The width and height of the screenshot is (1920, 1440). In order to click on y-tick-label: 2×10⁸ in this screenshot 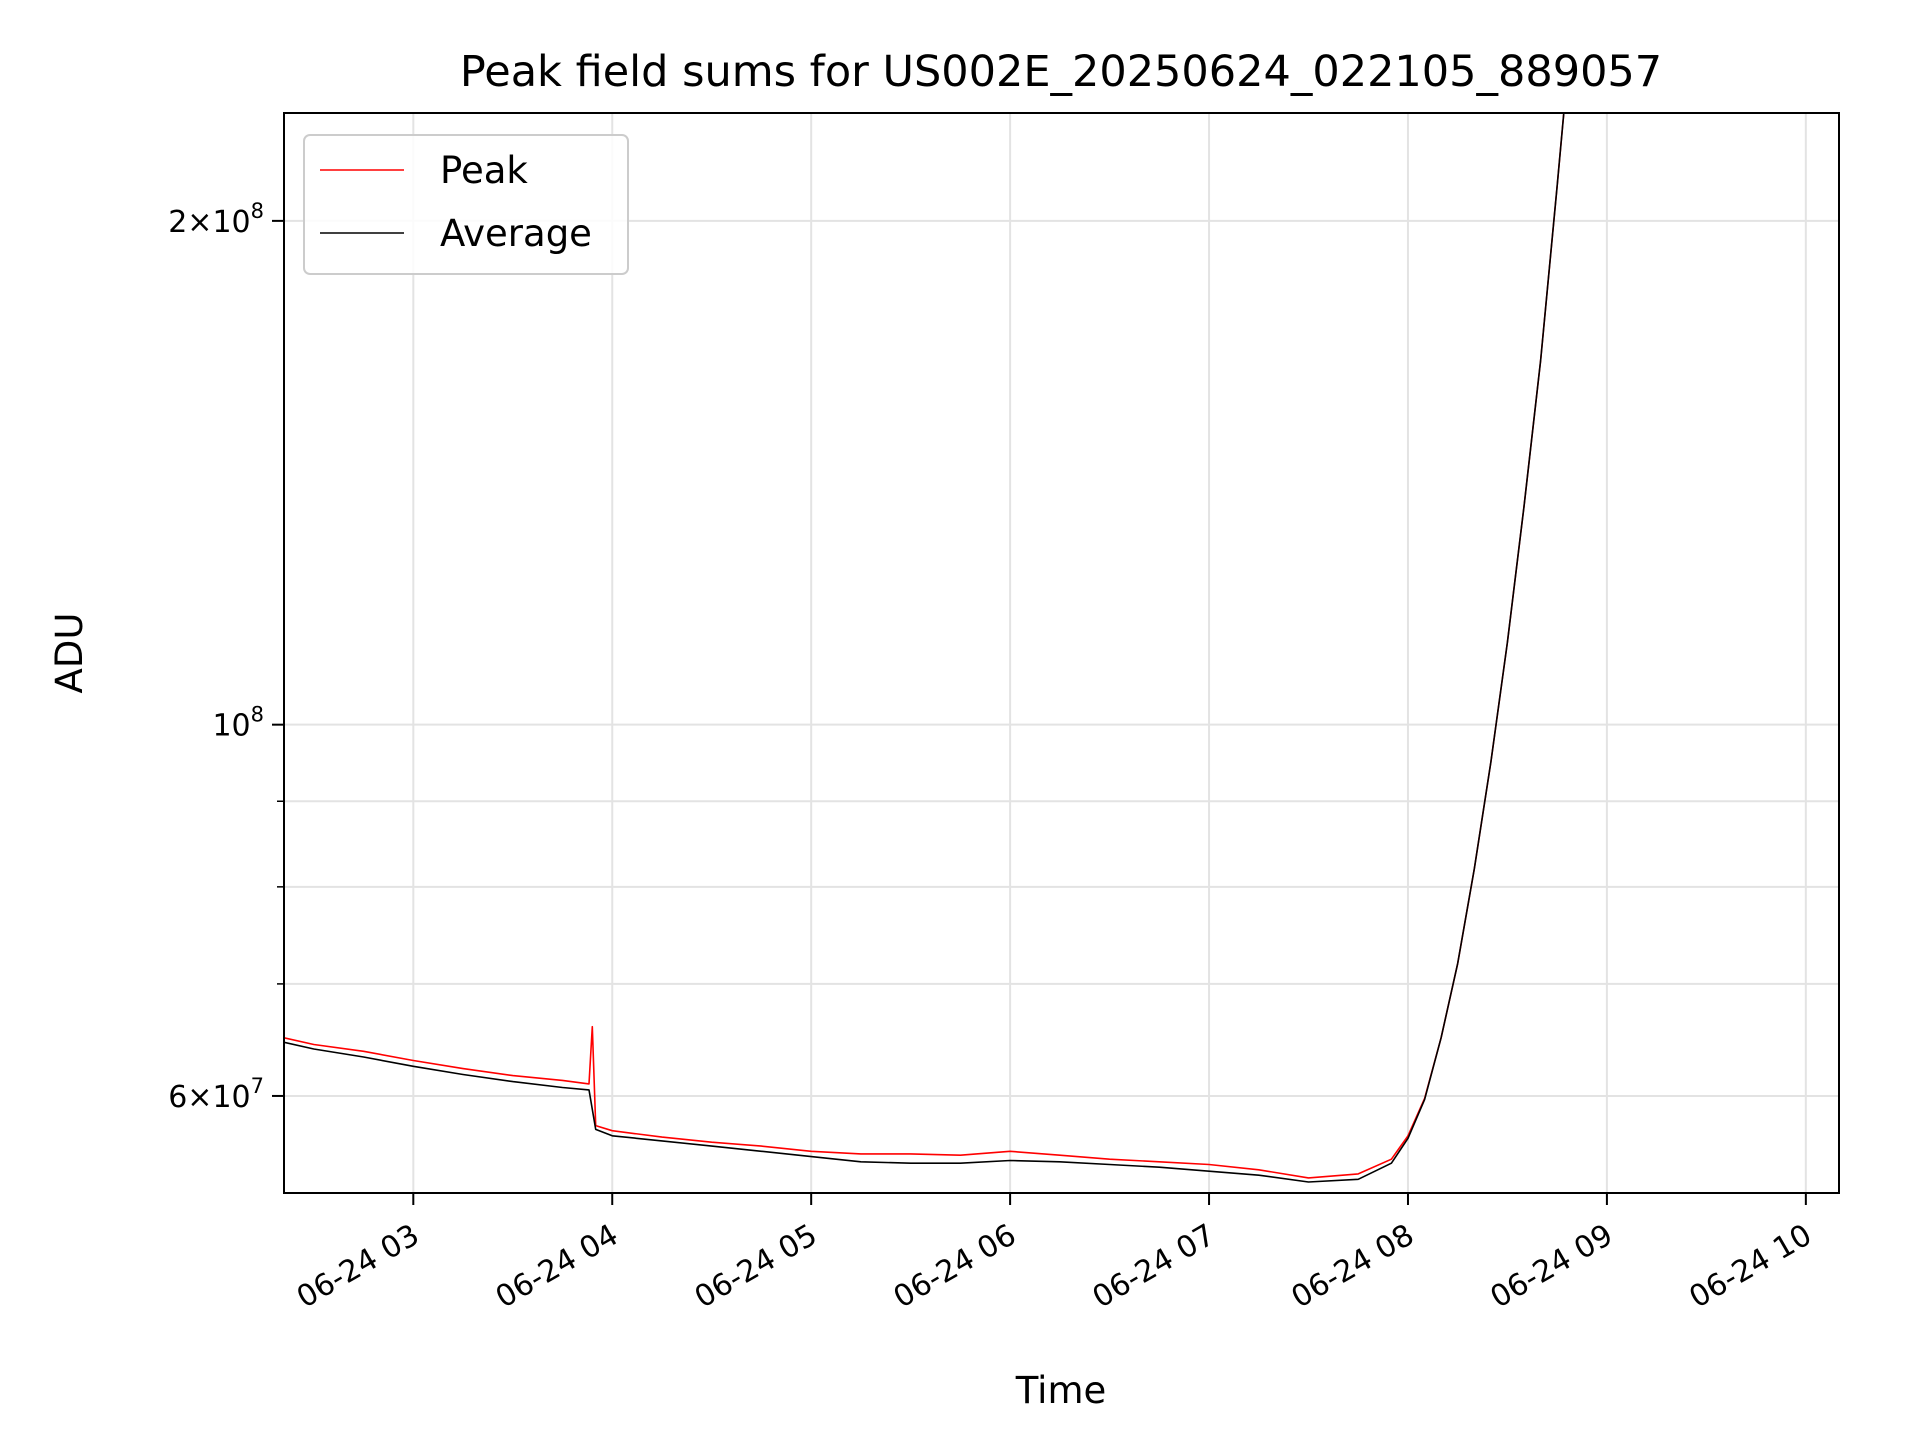, I will do `click(216, 219)`.